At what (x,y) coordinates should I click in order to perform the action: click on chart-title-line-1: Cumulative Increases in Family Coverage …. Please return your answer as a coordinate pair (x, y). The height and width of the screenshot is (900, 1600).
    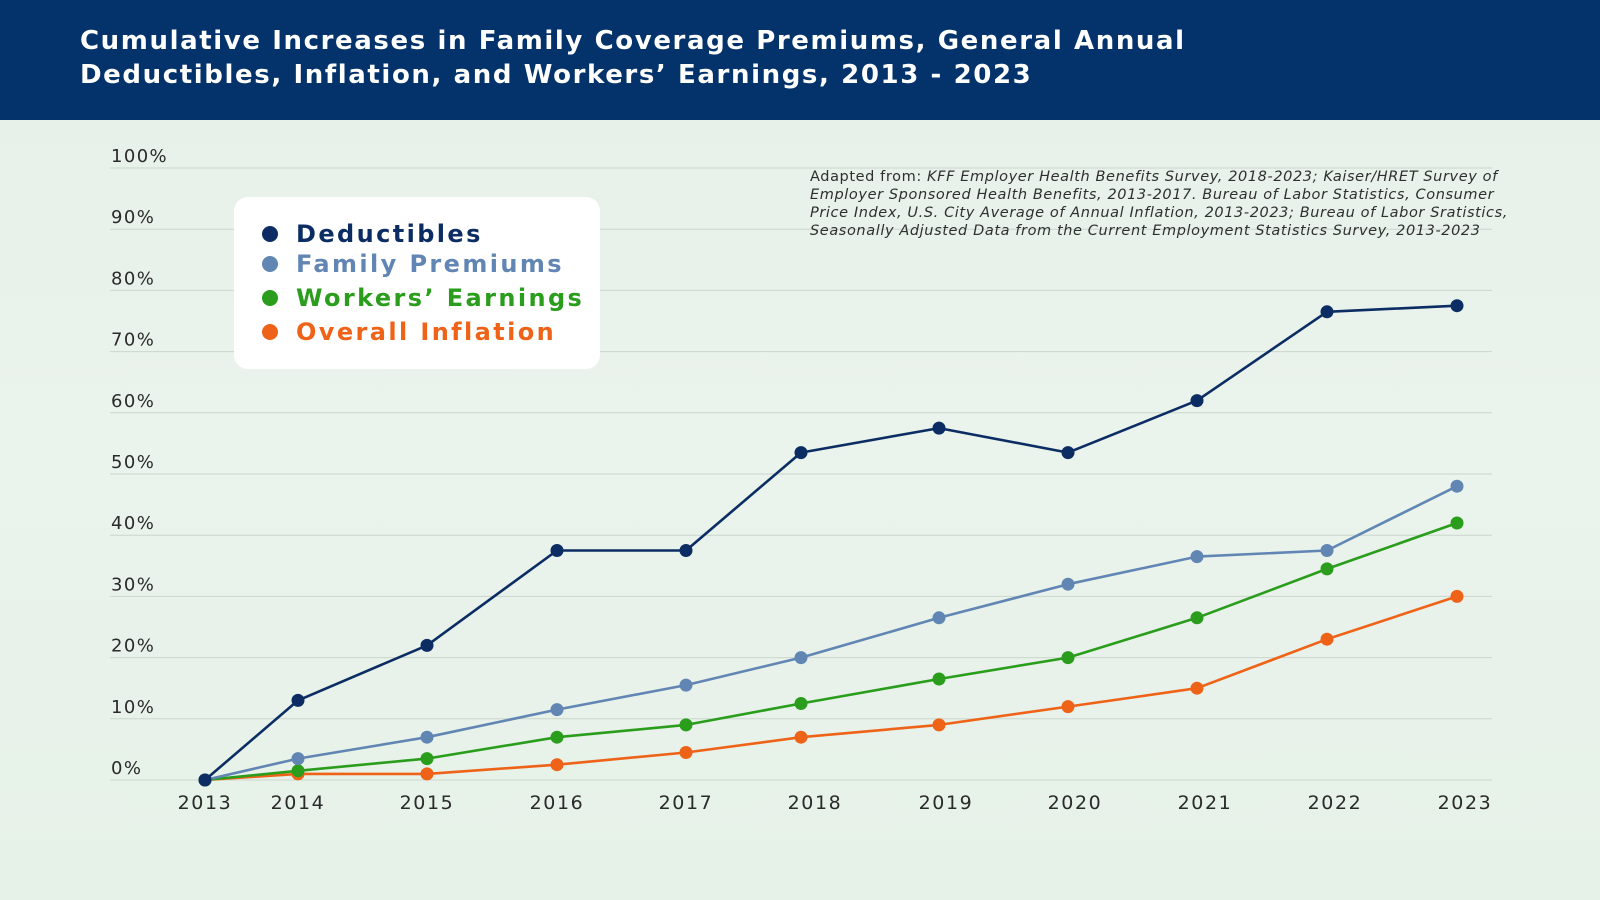
    Looking at the image, I should click on (633, 41).